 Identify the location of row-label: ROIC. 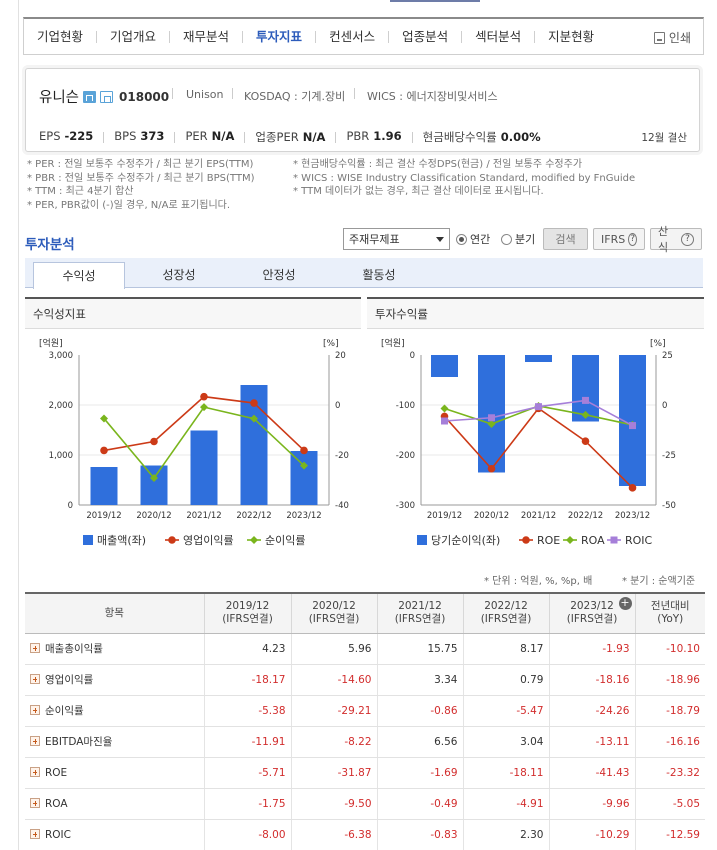
(114, 834).